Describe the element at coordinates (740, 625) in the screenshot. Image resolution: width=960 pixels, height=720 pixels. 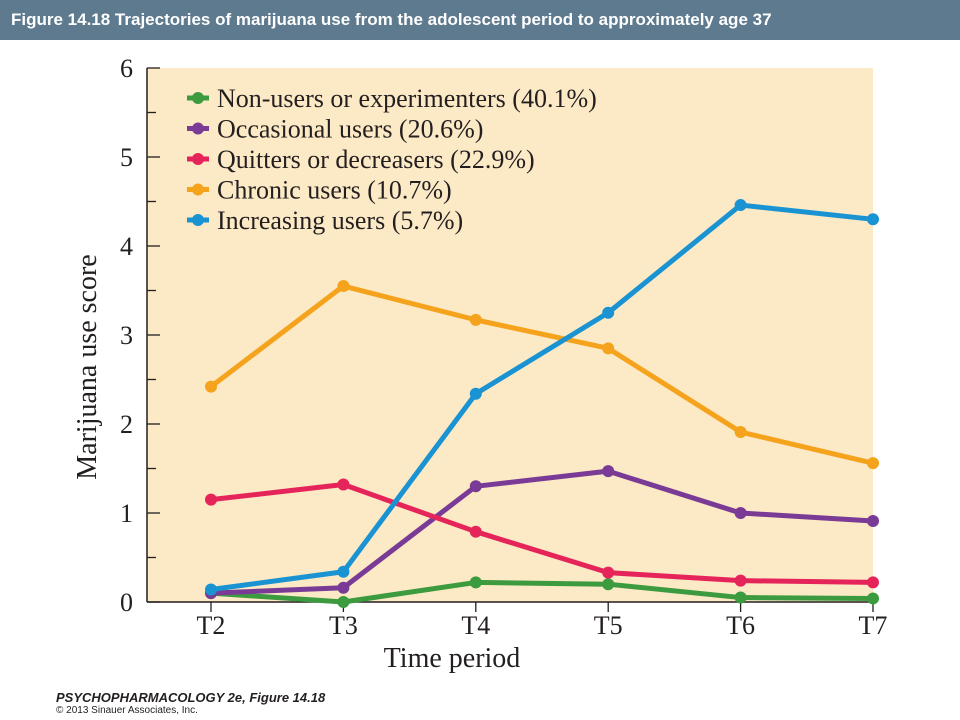
I see `x-tick-label: T6` at that location.